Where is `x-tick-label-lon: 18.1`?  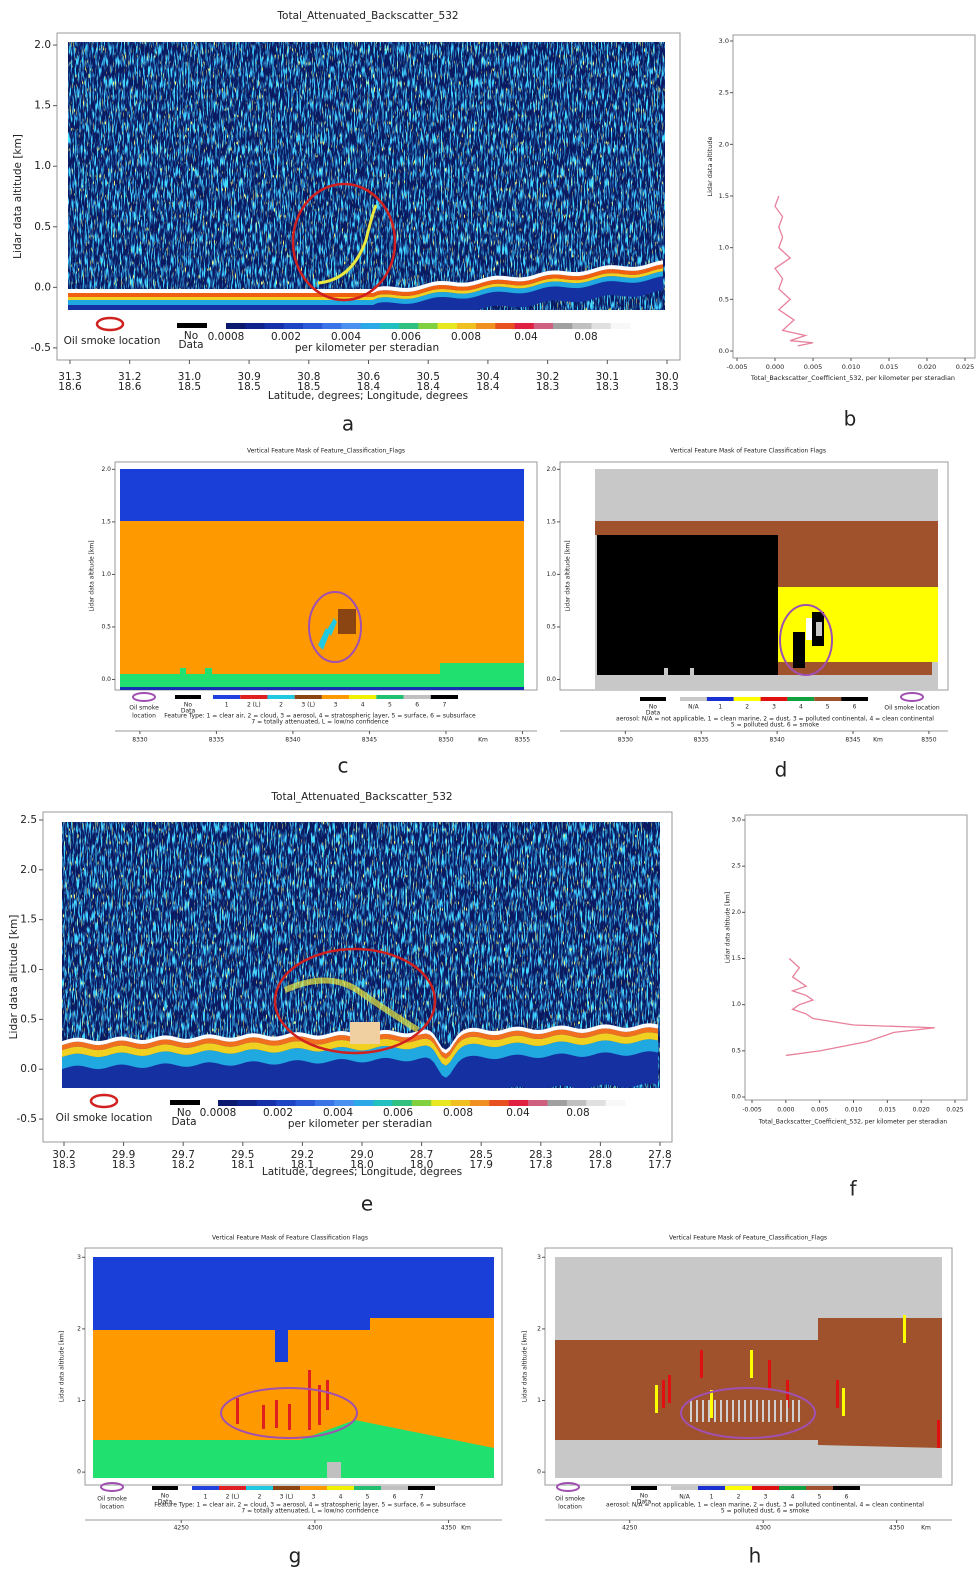 x-tick-label-lon: 18.1 is located at coordinates (242, 1165).